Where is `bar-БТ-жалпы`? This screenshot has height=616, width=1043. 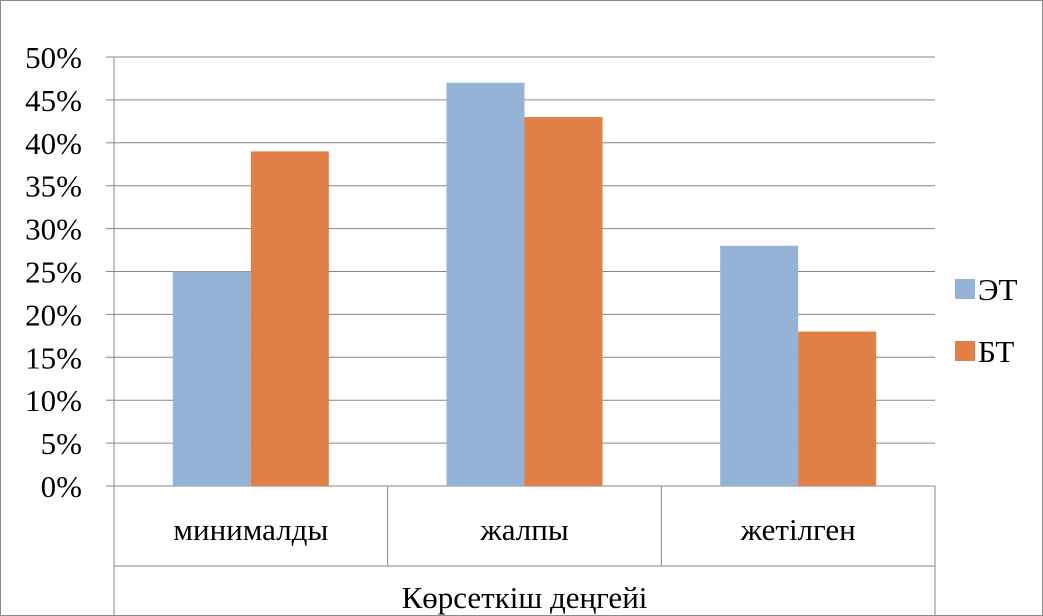
bar-БТ-жалпы is located at coordinates (563, 301).